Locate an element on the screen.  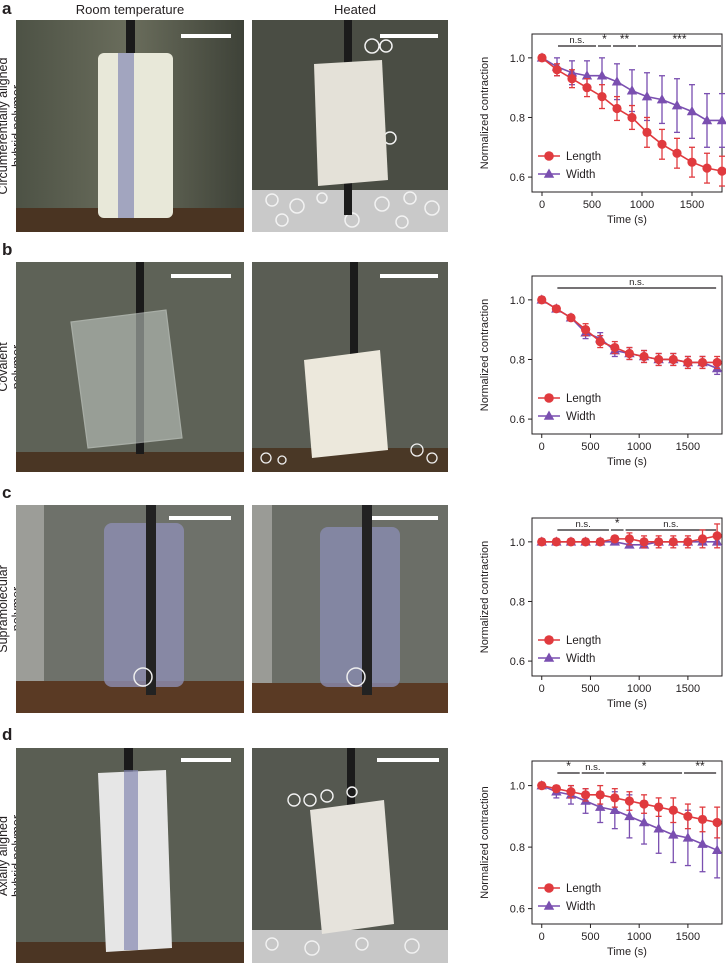
panel-letter-c: c is located at coordinates (7, 492).